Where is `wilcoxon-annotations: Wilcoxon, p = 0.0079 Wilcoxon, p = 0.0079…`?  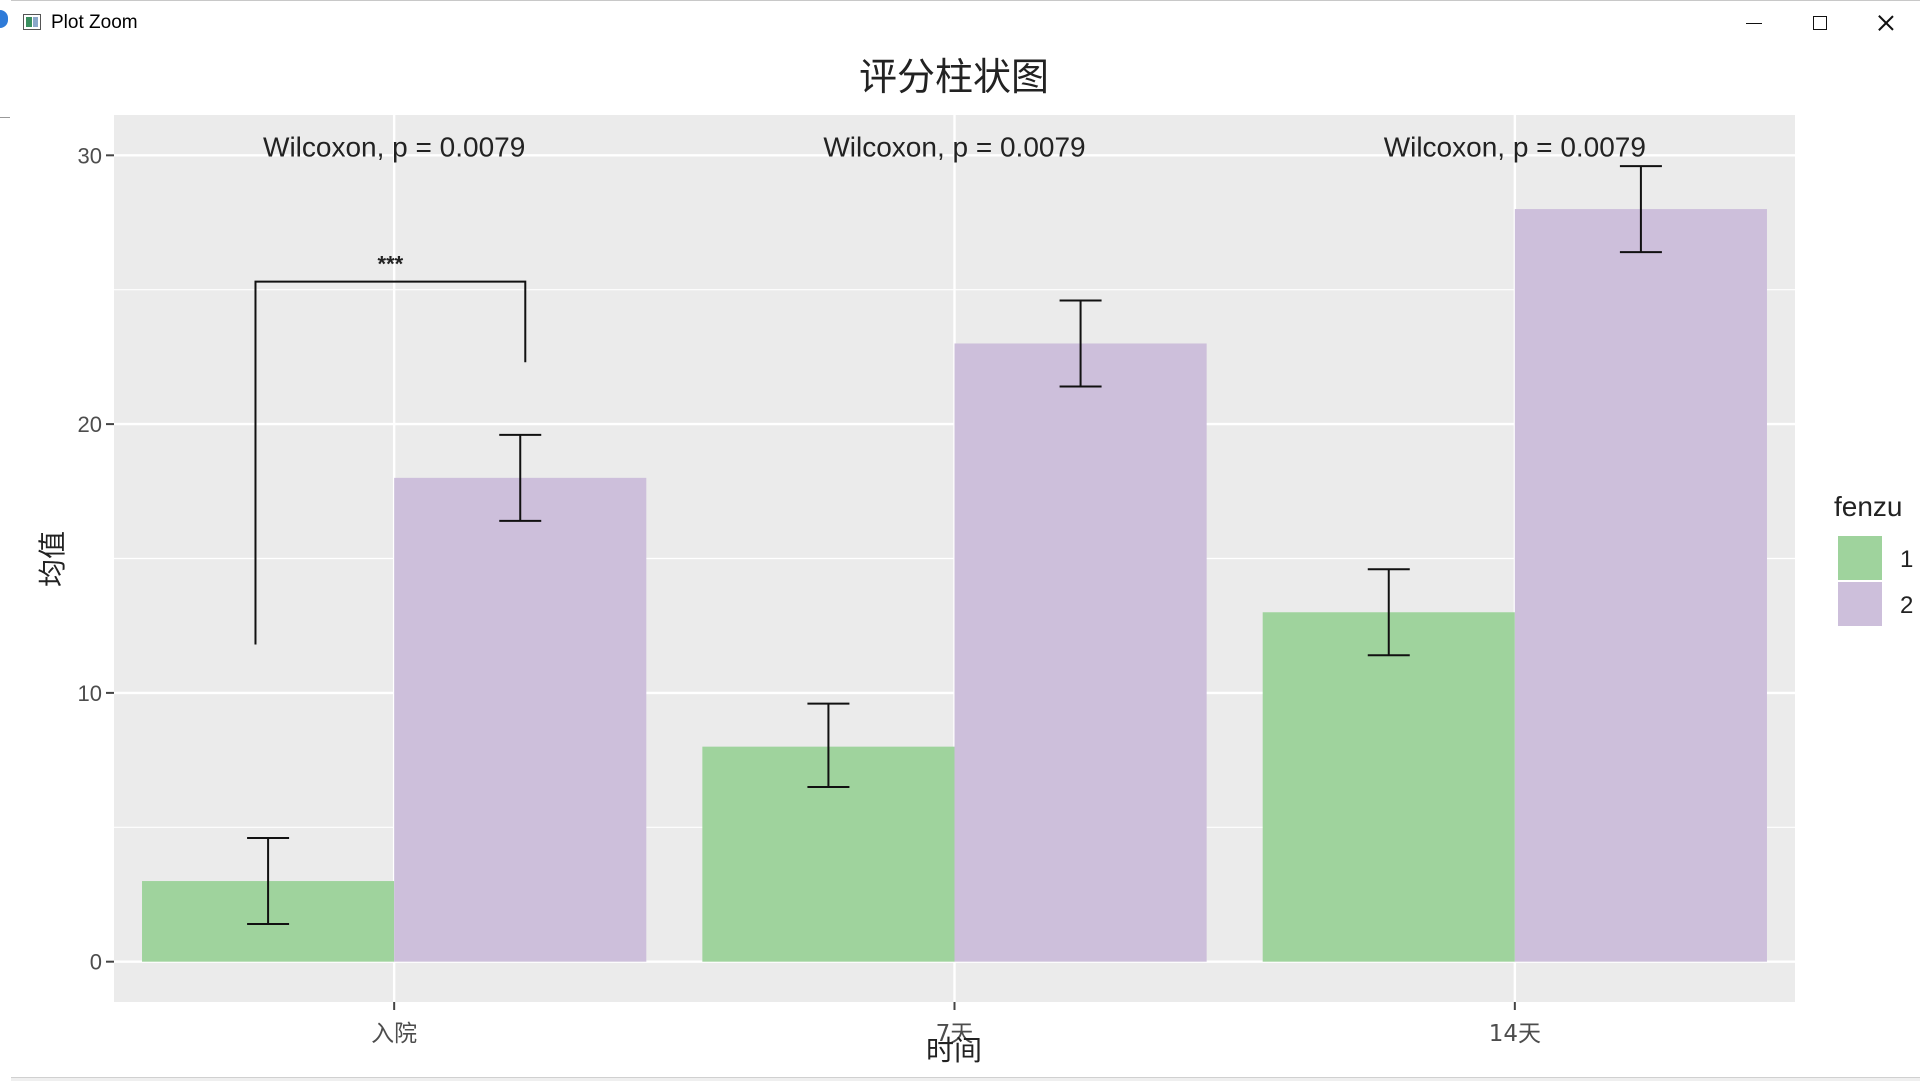
wilcoxon-annotations: Wilcoxon, p = 0.0079 Wilcoxon, p = 0.0079… is located at coordinates (954, 146).